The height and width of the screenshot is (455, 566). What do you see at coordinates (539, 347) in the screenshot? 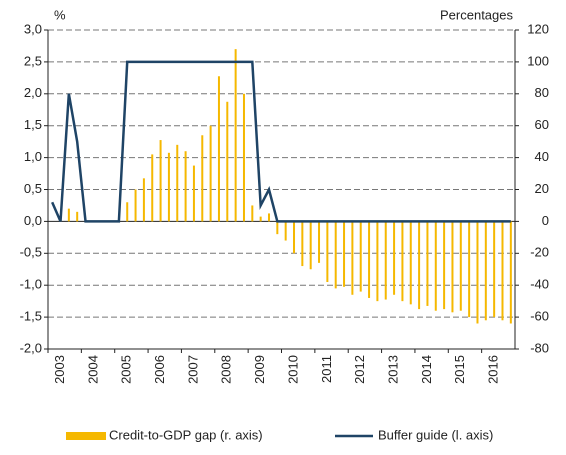
I see `y2-tick-label: -80` at bounding box center [539, 347].